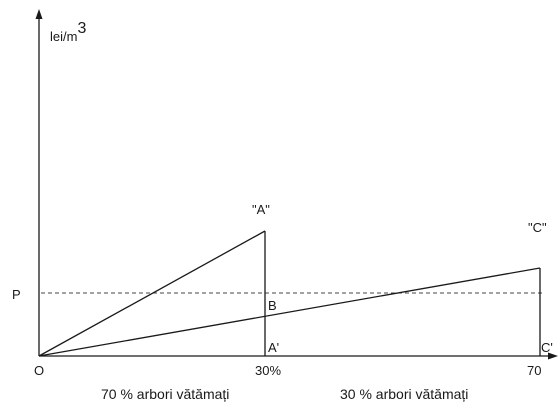  Describe the element at coordinates (16, 294) in the screenshot. I see `label-P: P` at that location.